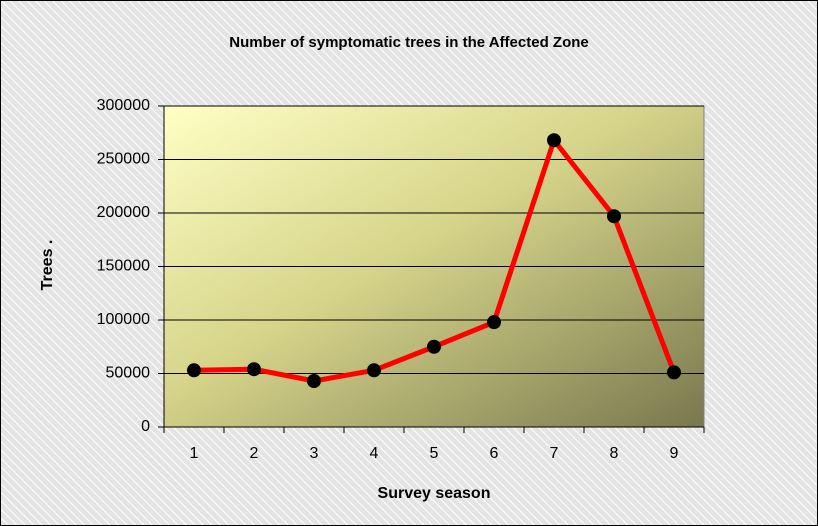  Describe the element at coordinates (128, 373) in the screenshot. I see `y-tick-label: 50000` at that location.